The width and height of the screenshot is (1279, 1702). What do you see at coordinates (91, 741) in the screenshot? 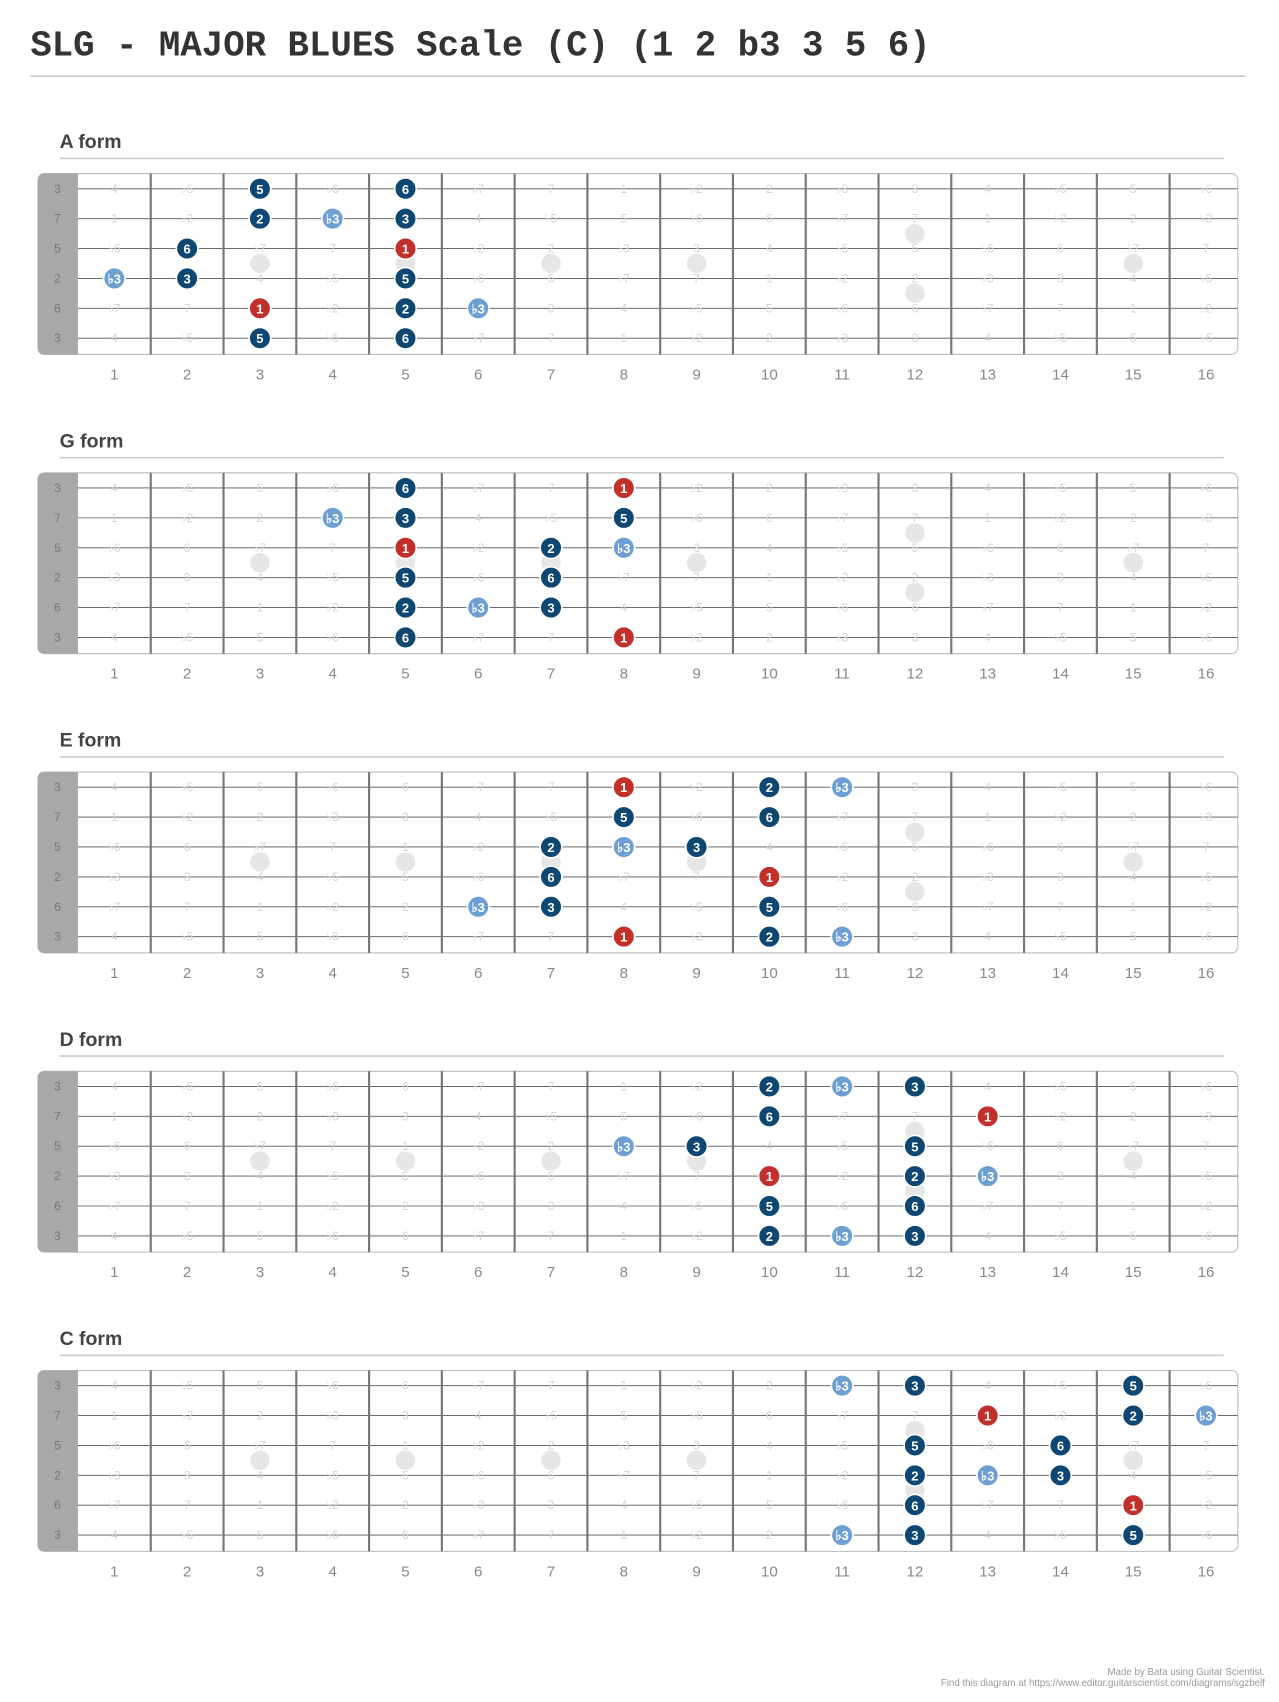
I see `form-label: E form` at bounding box center [91, 741].